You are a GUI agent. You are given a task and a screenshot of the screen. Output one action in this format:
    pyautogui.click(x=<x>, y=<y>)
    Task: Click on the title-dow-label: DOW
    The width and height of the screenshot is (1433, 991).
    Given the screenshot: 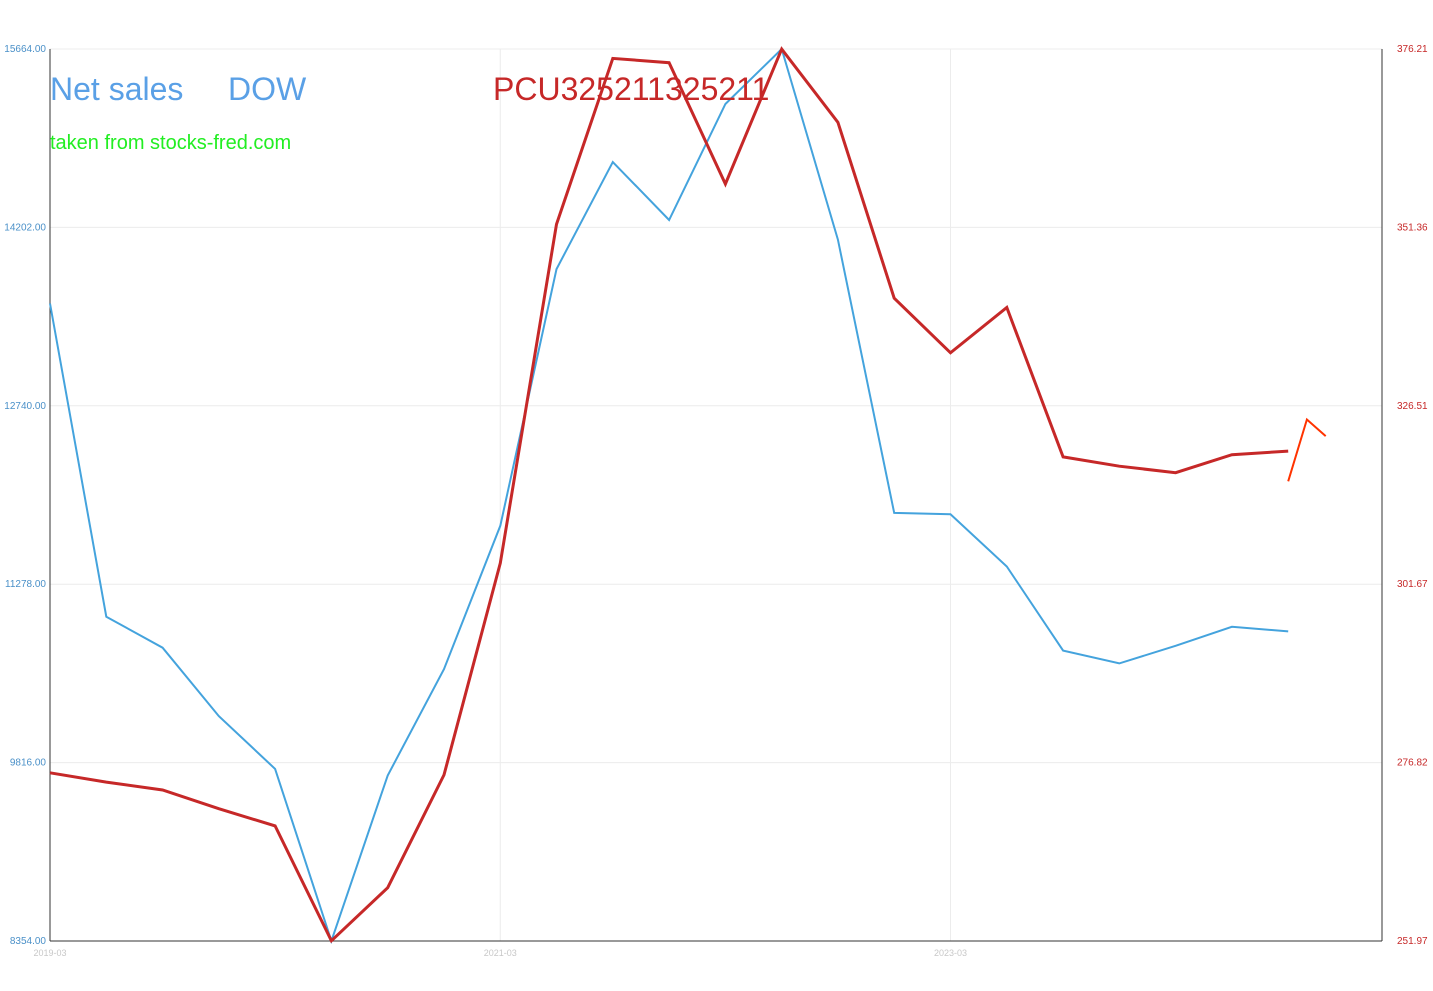 What is the action you would take?
    pyautogui.click(x=267, y=89)
    